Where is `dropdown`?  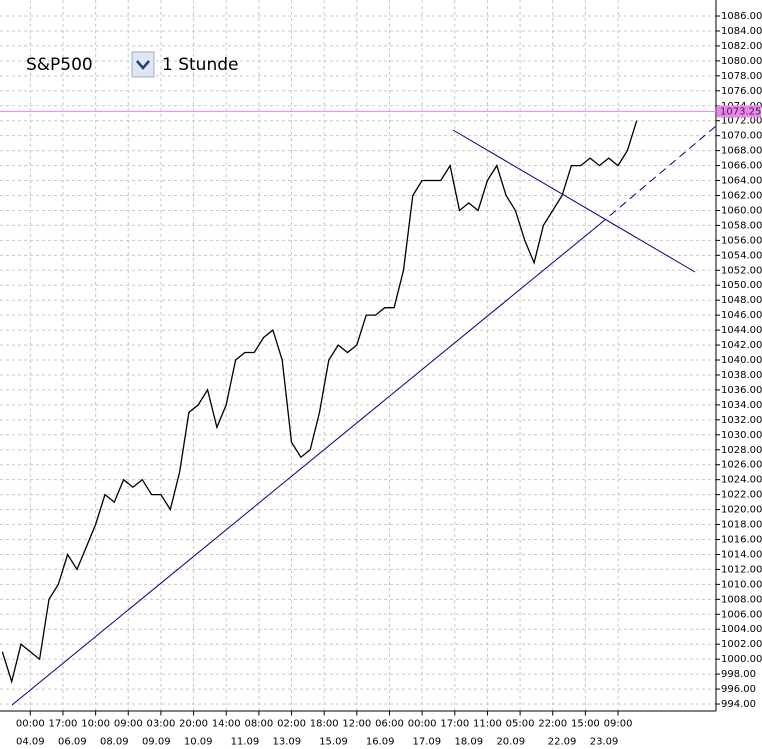
dropdown is located at coordinates (143, 64).